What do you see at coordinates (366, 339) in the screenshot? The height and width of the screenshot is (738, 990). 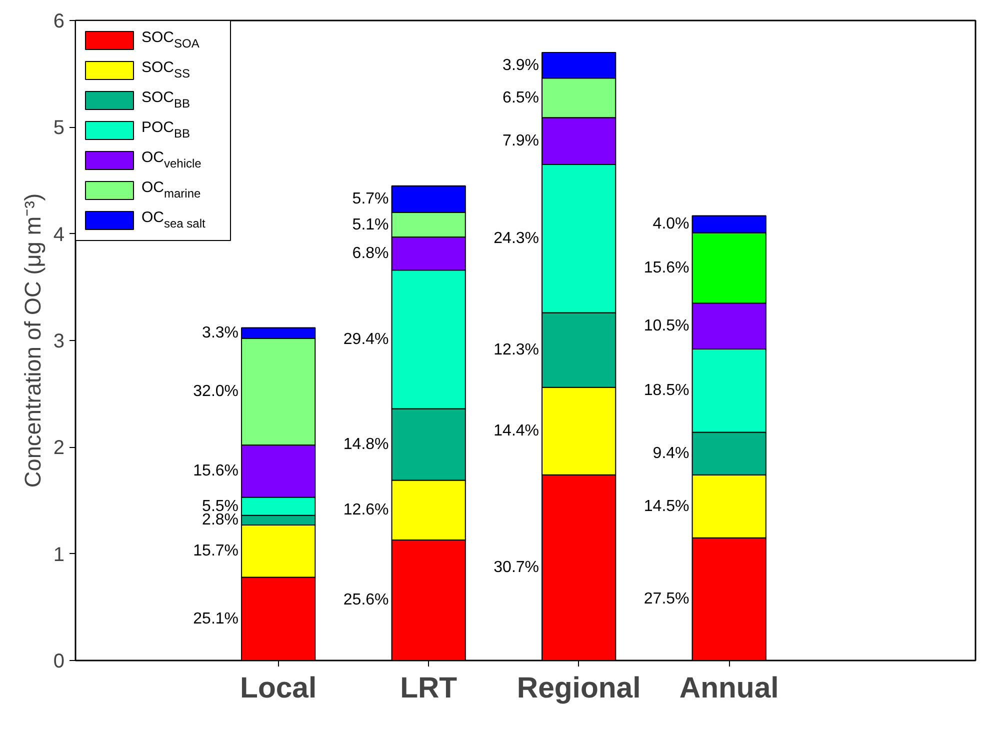 I see `annotation: 29.4%` at bounding box center [366, 339].